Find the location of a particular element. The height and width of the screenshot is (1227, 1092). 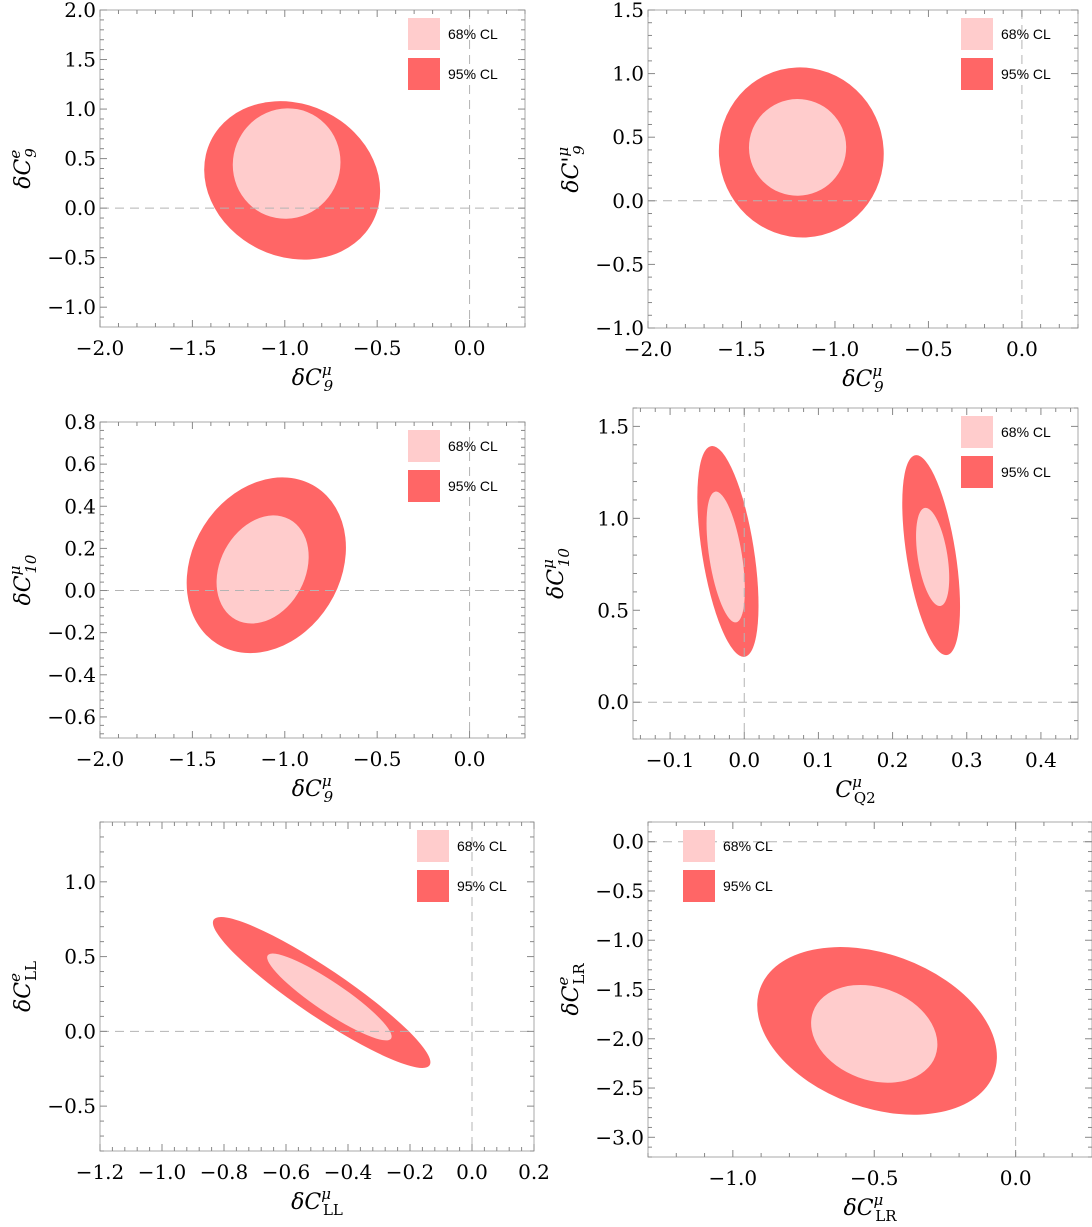

y-tick-label: −3.0 is located at coordinates (619, 1137).